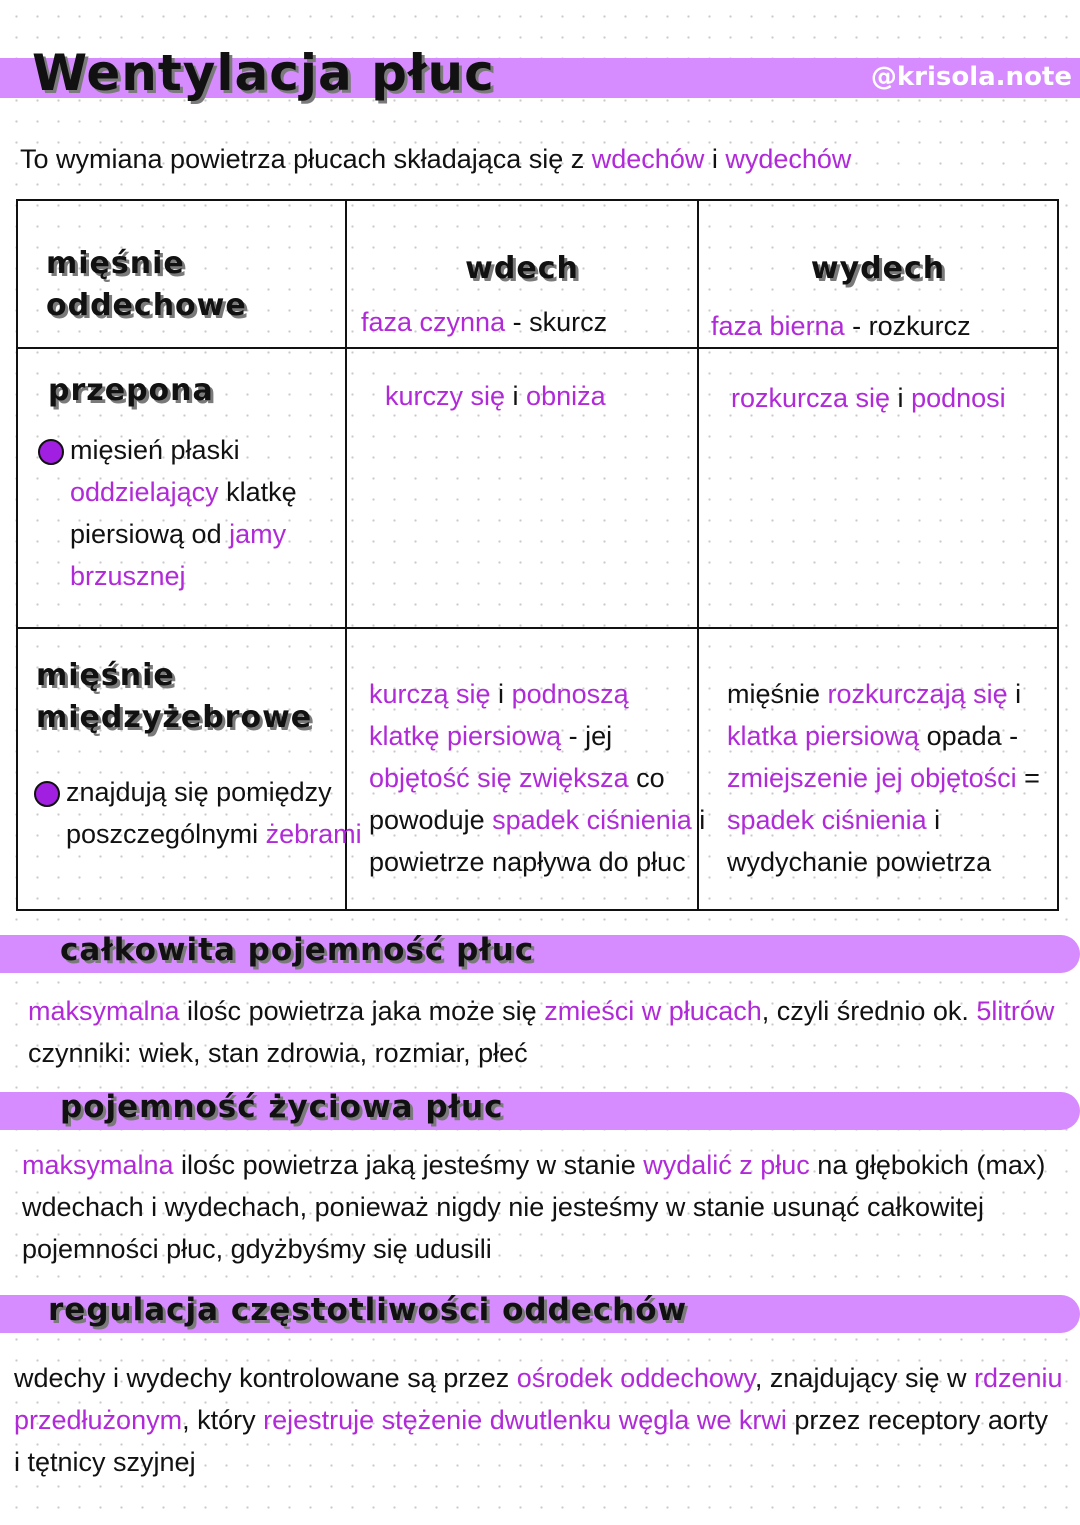 The image size is (1080, 1525). Describe the element at coordinates (128, 576) in the screenshot. I see `highlighted-term: brzusznej` at that location.